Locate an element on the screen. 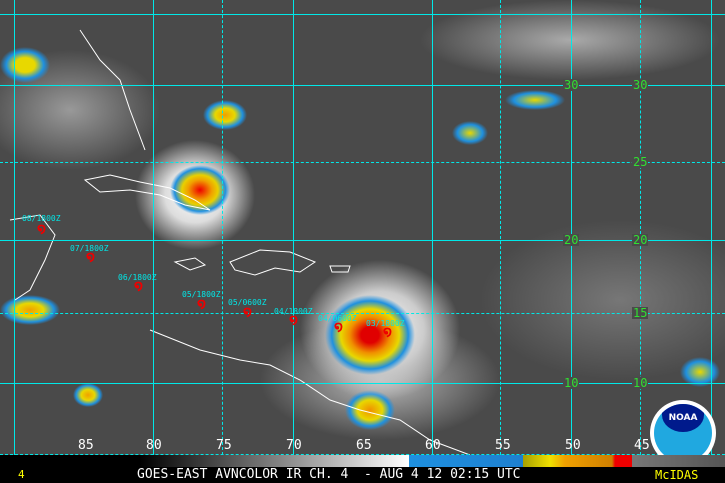 The width and height of the screenshot is (725, 483). track-label: 08/1800Z is located at coordinates (41, 218).